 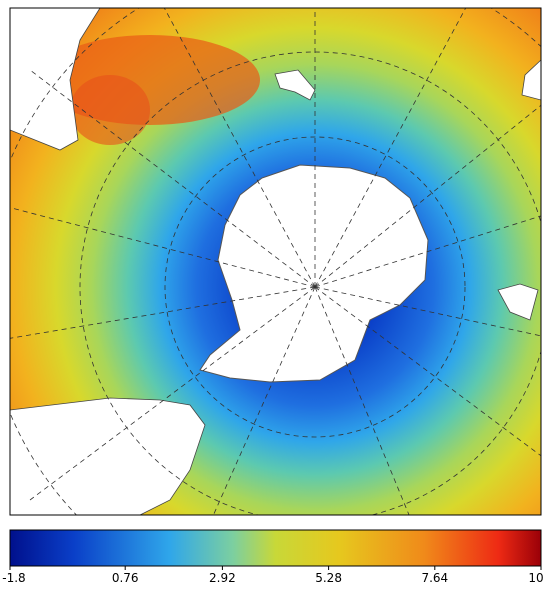 I want to click on colorbar, so click(x=275, y=548).